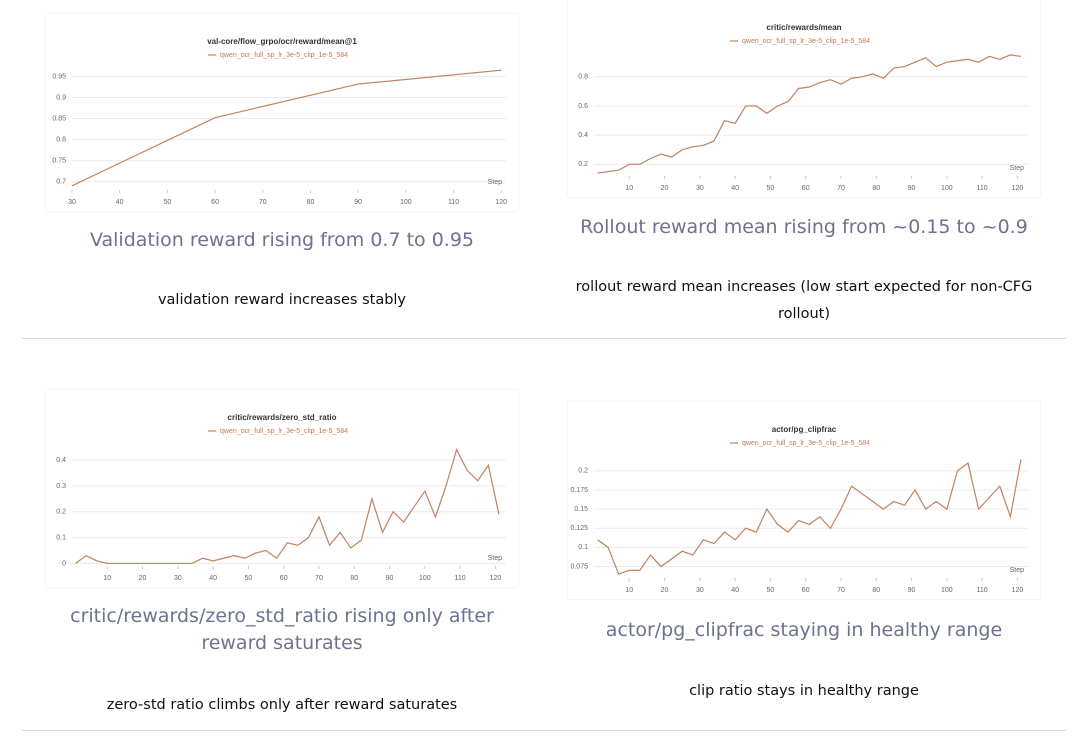  What do you see at coordinates (803, 27) in the screenshot?
I see `chart-title: critic/rewards/mean` at bounding box center [803, 27].